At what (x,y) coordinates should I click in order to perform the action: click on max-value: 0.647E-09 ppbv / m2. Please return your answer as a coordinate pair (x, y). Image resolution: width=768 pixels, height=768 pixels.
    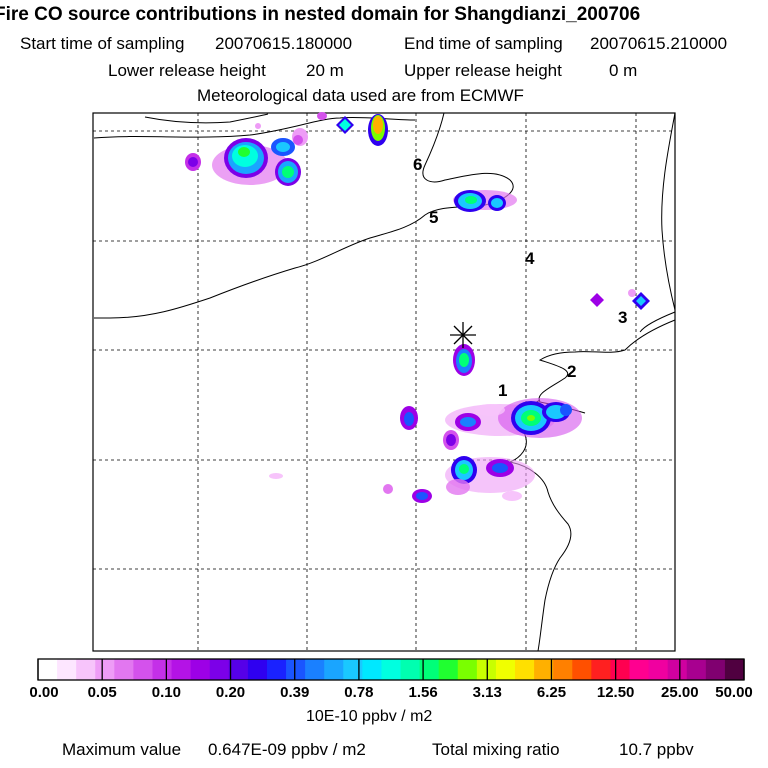
    Looking at the image, I should click on (287, 749).